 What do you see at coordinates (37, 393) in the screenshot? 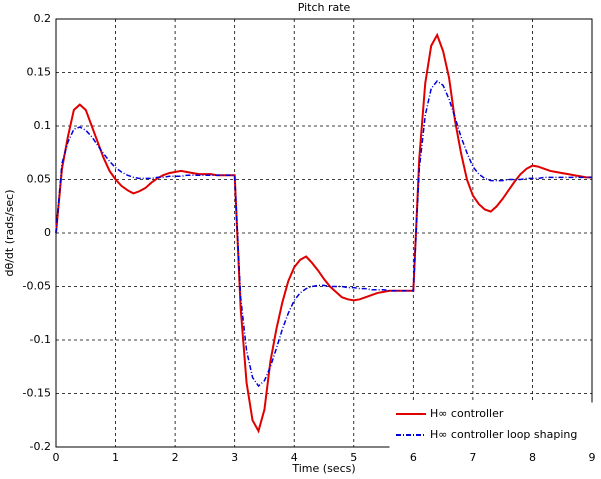
I see `y-tick-label: -0.15` at bounding box center [37, 393].